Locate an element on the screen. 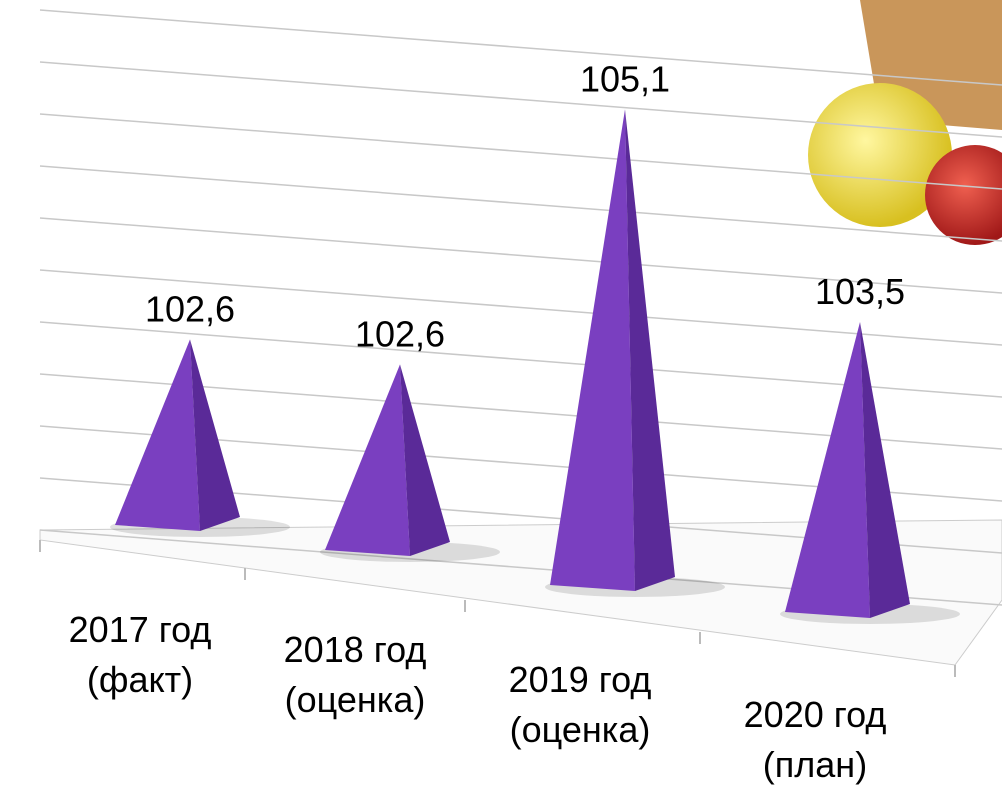 Image resolution: width=1002 pixels, height=795 pixels. x-tick-label: 2017 год (факт) is located at coordinates (140, 654).